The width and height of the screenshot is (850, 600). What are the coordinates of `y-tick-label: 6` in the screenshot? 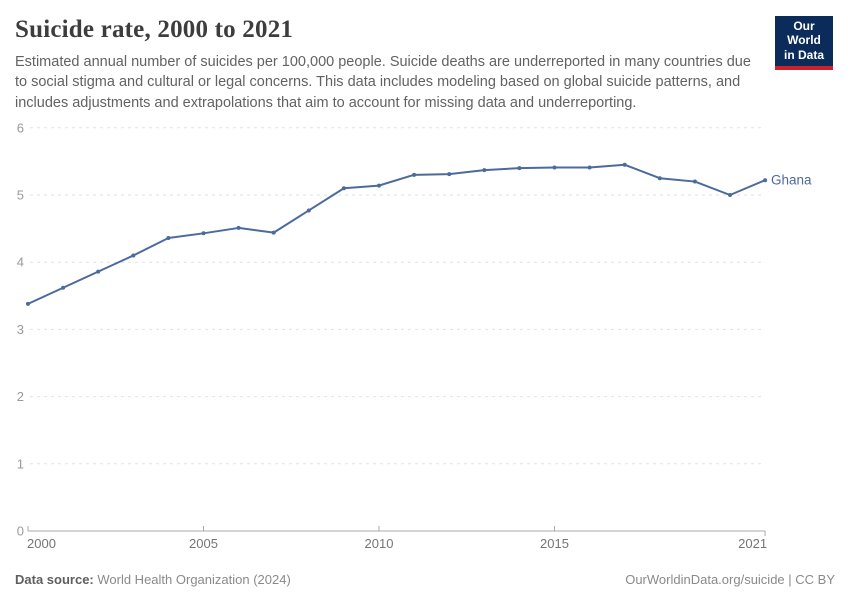 It's located at (20, 127).